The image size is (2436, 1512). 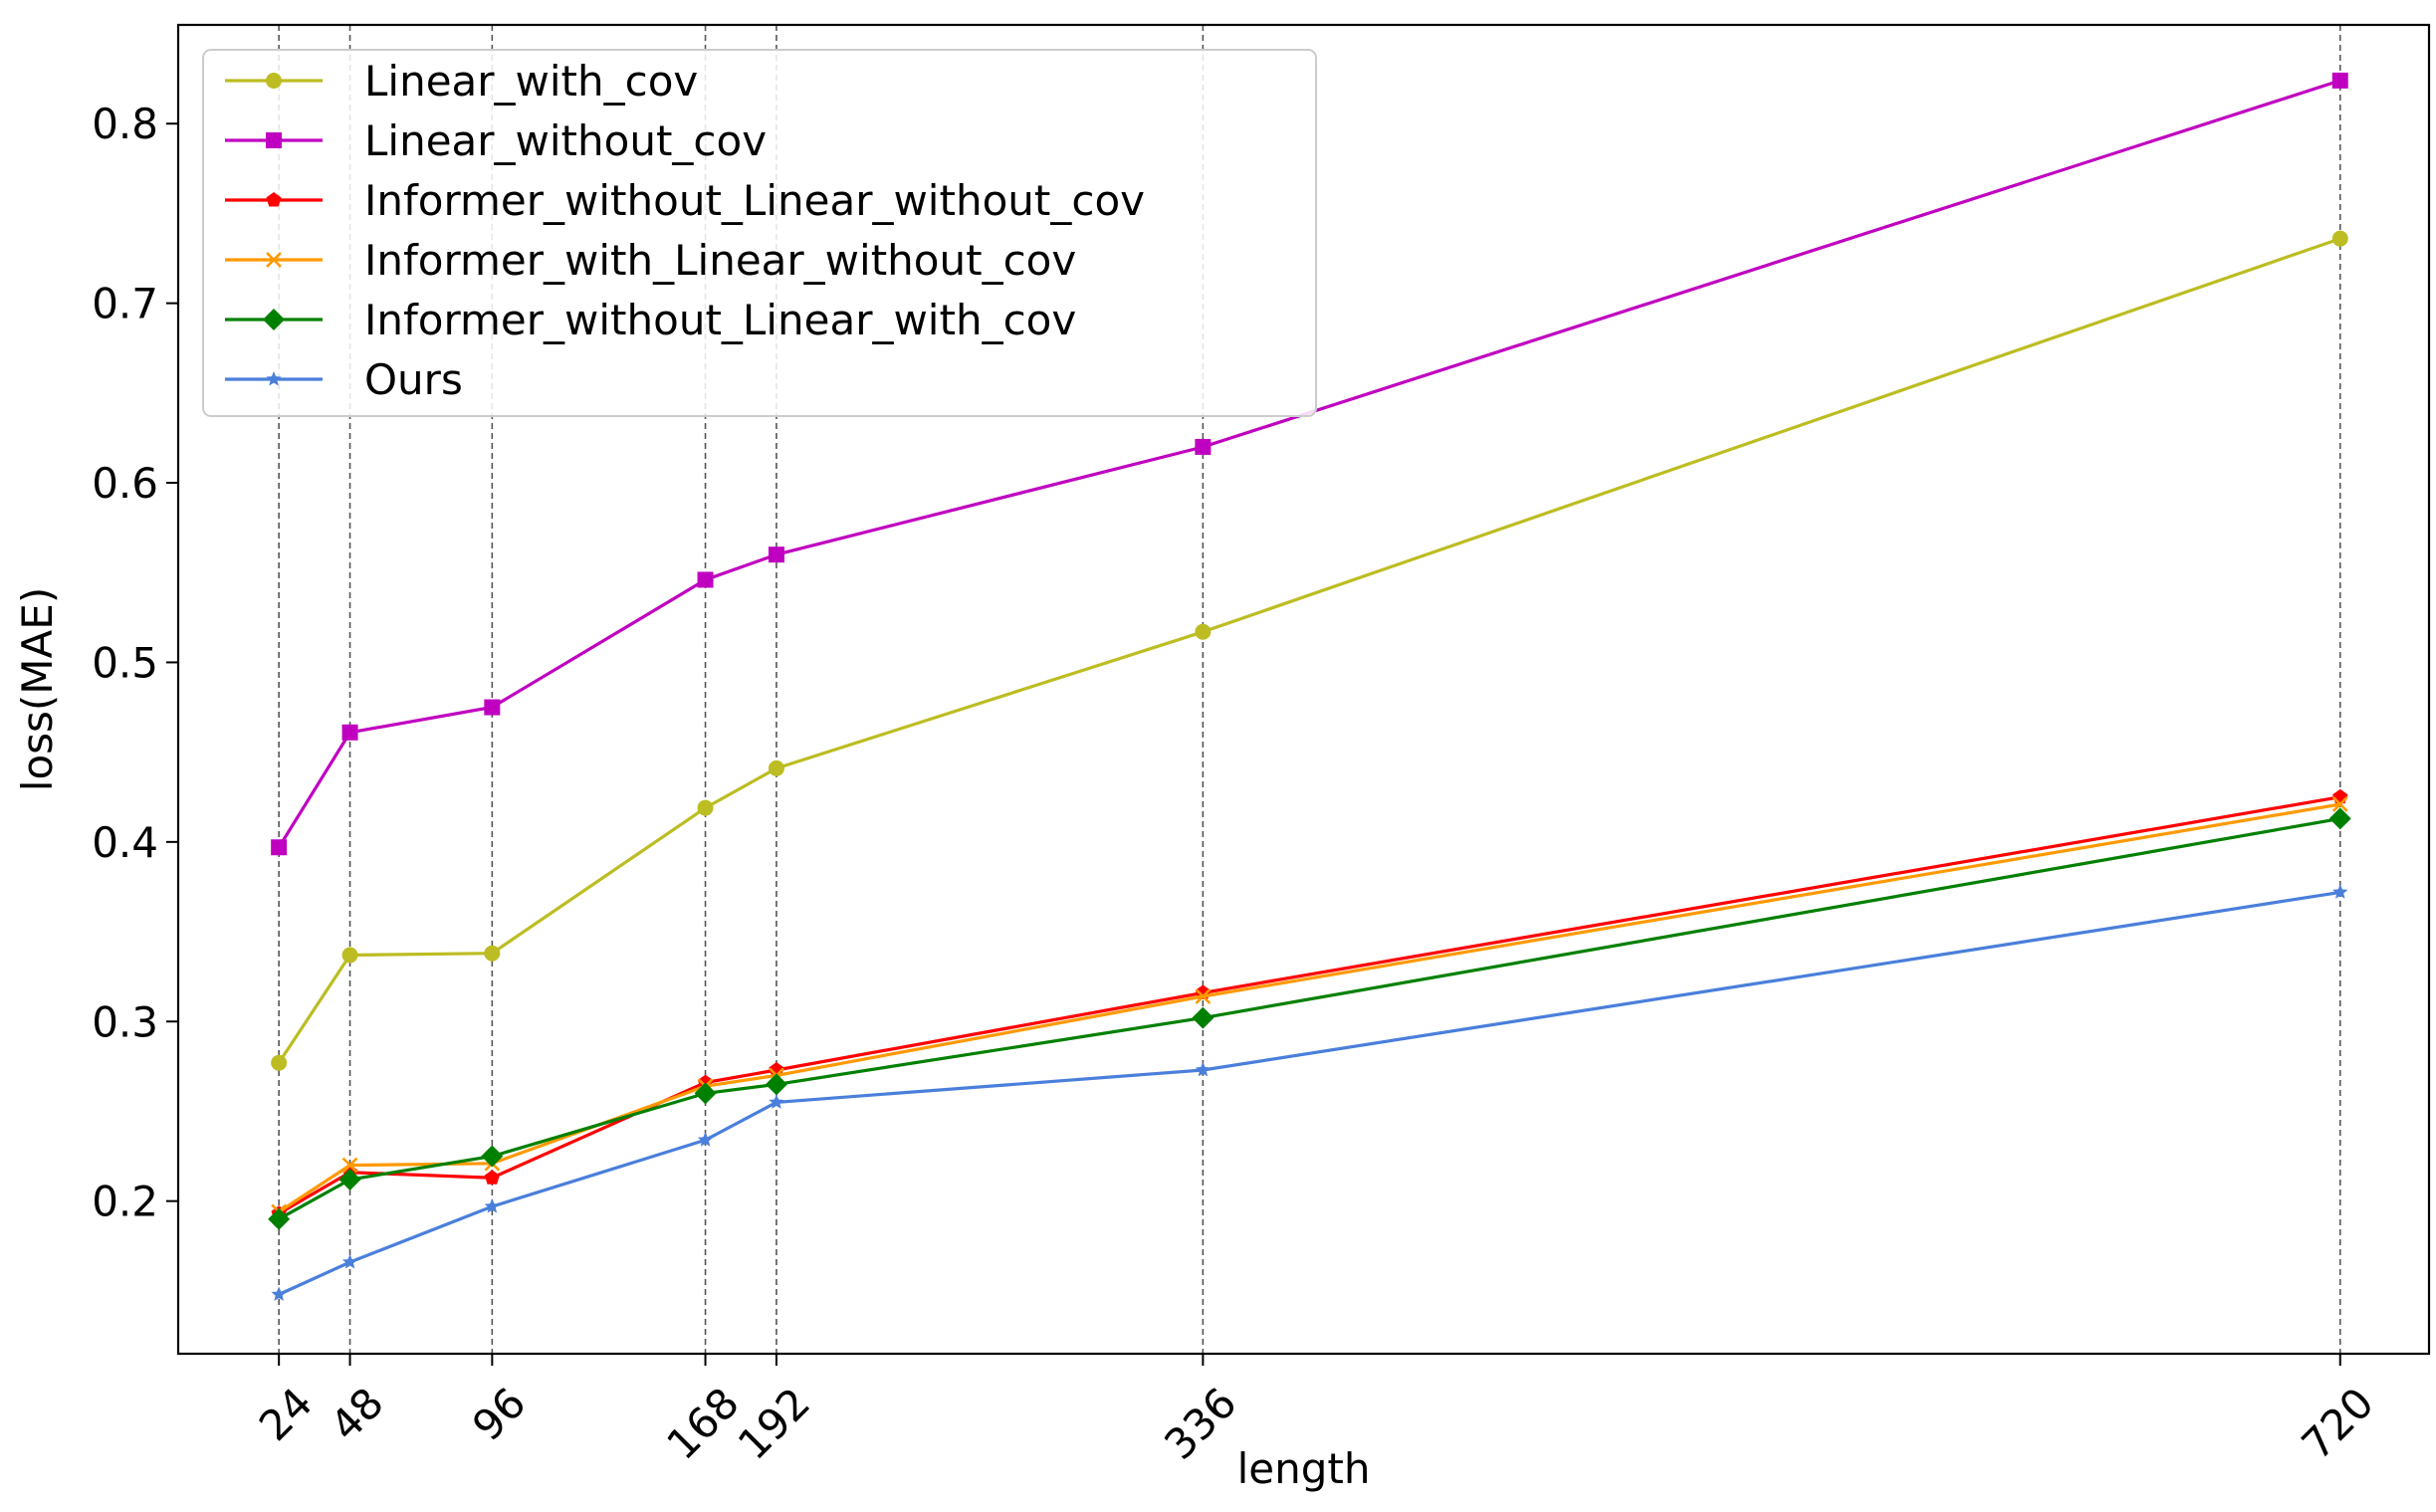 I want to click on y-tick-label: 0.3, so click(x=125, y=1021).